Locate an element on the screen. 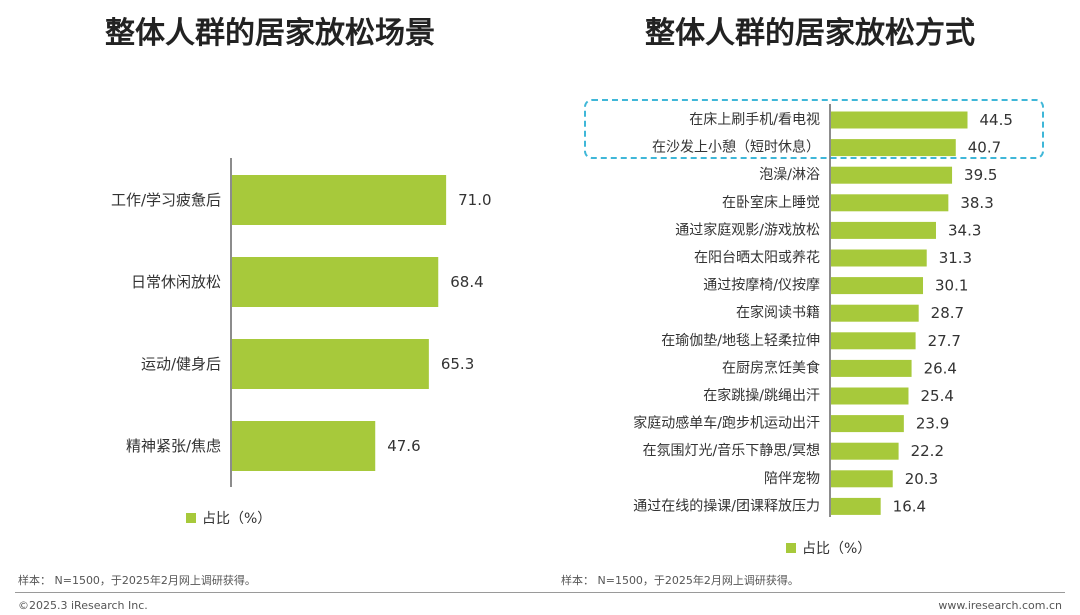 The width and height of the screenshot is (1080, 615). left-chart-title: 整体人群的居家放松场景 is located at coordinates (270, 33).